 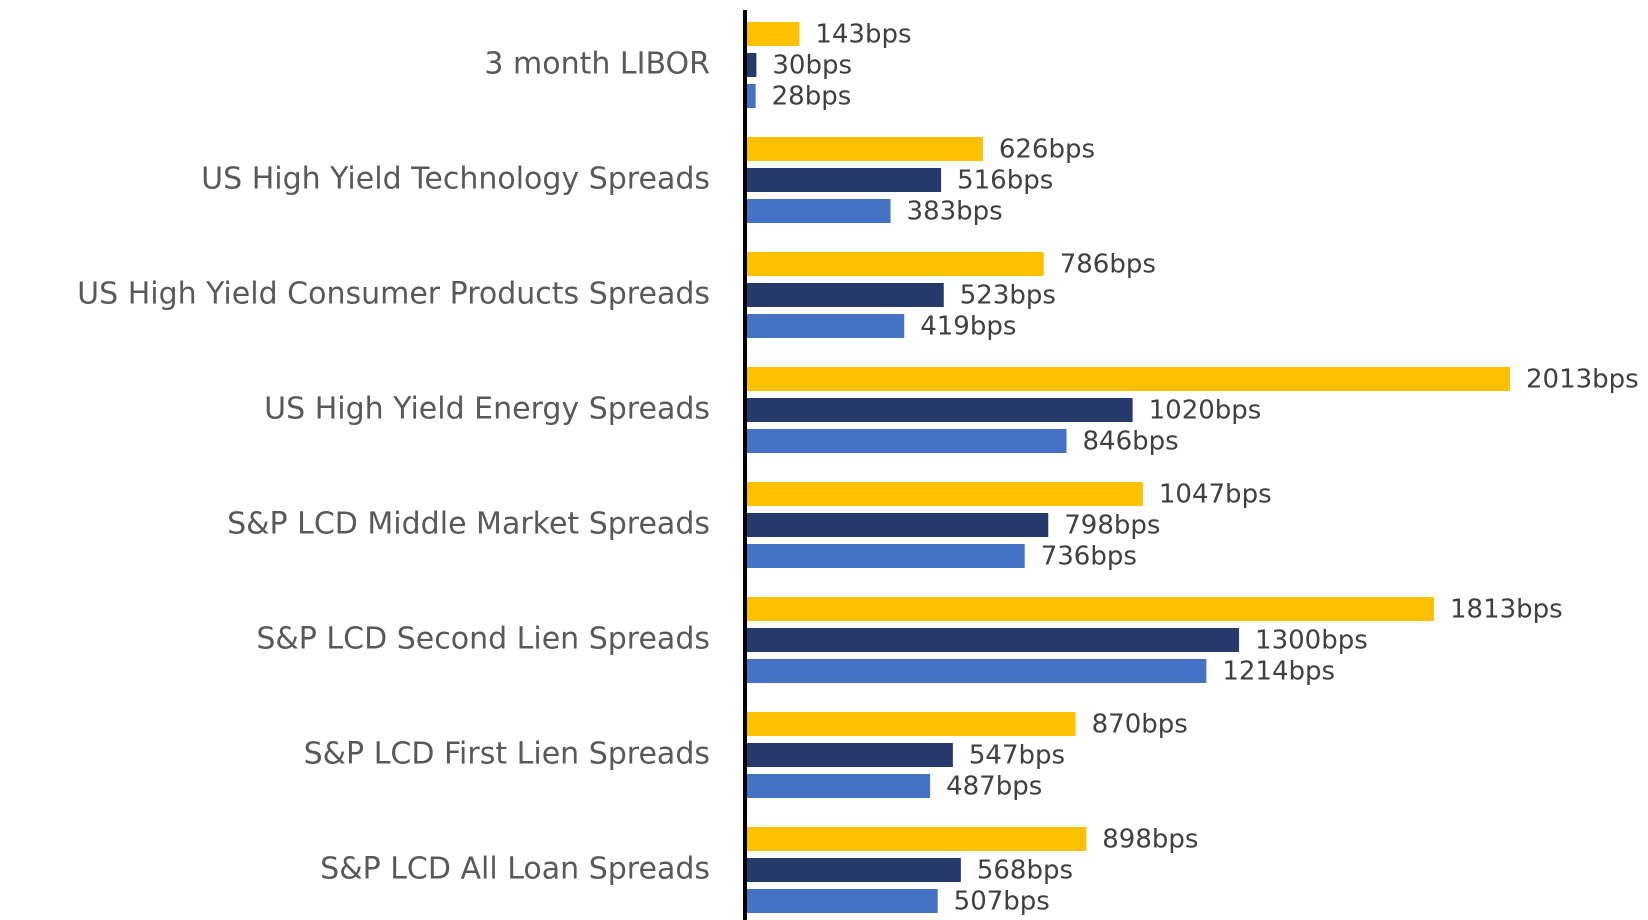 I want to click on value-label: 523bps, so click(x=1008, y=296).